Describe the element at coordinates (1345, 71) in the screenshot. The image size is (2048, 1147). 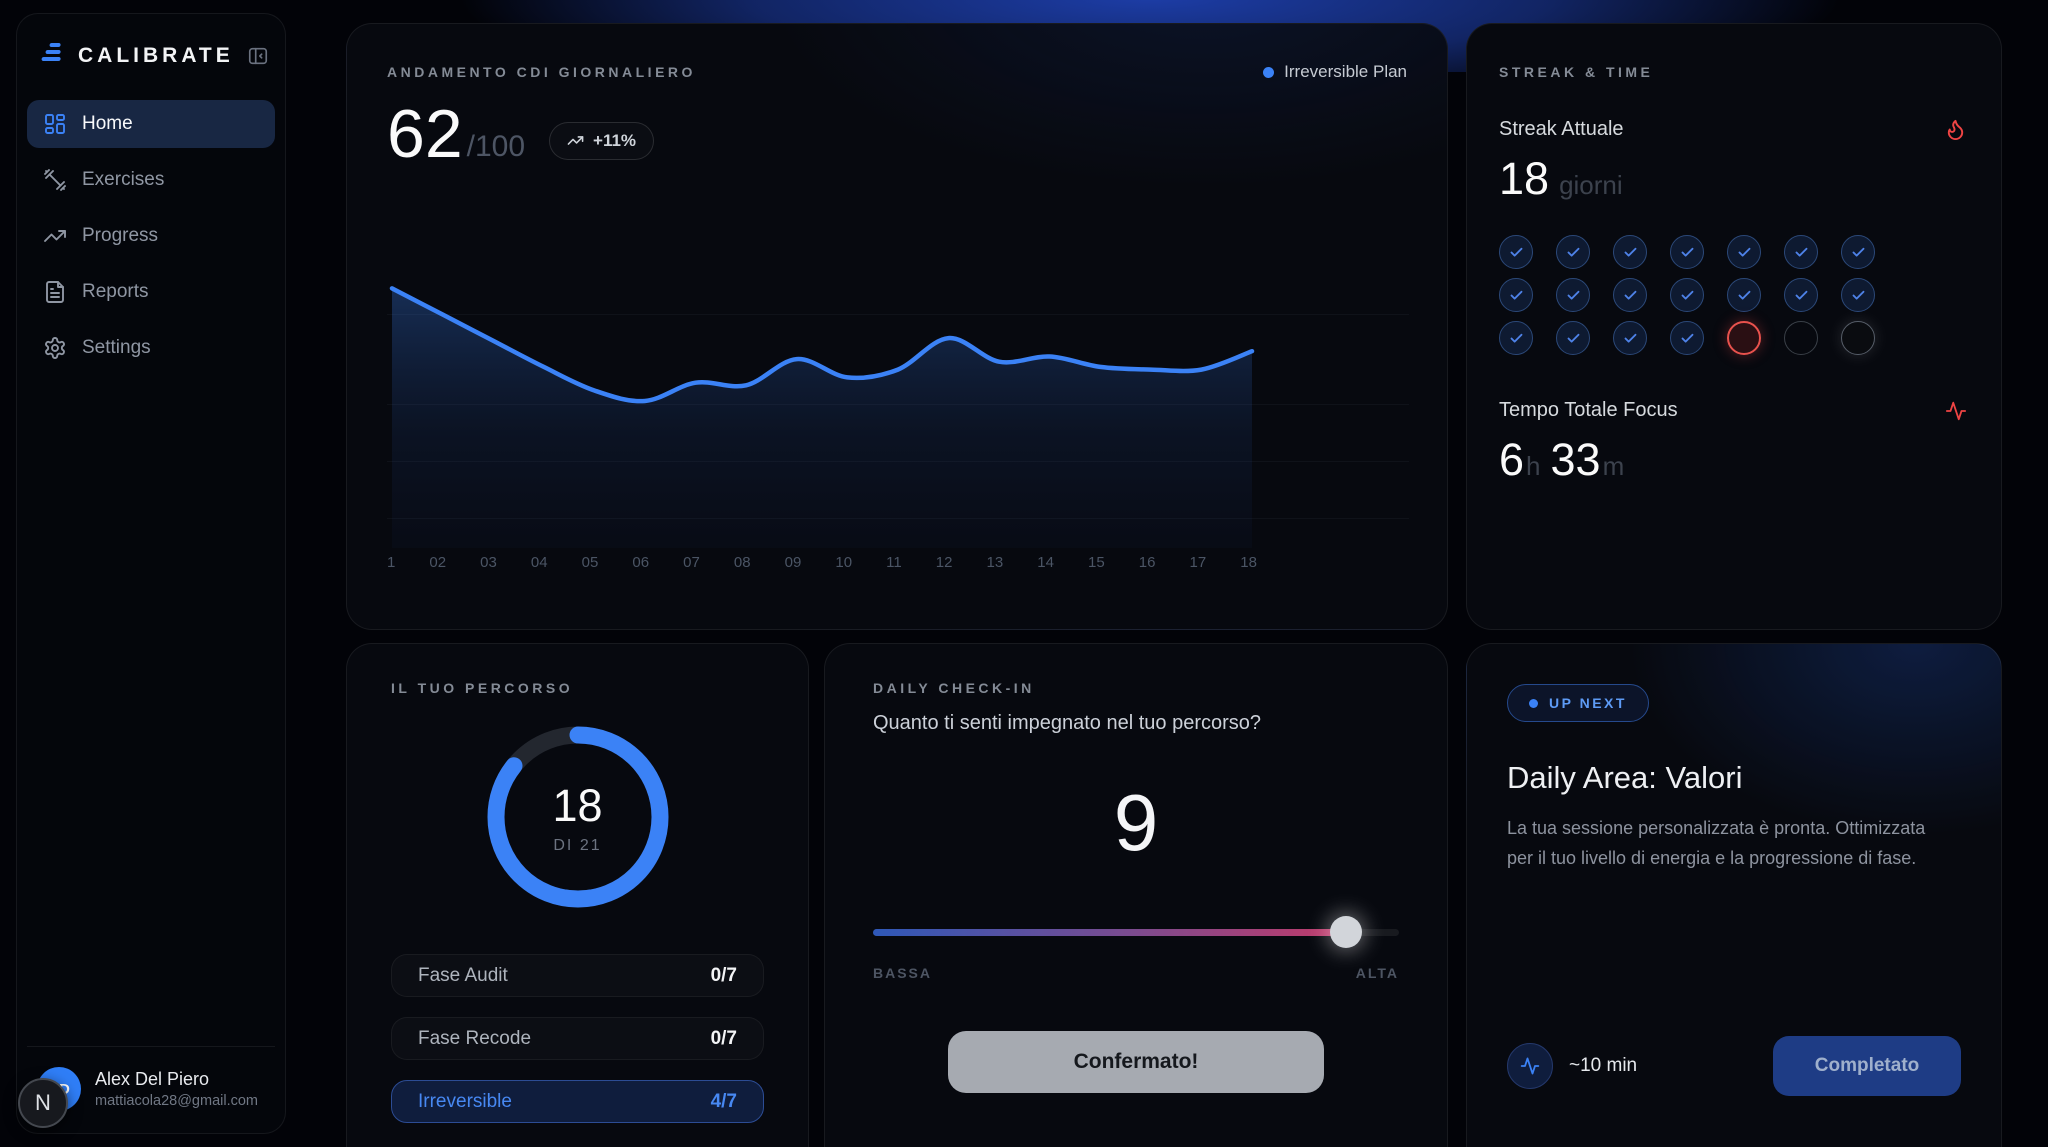
I see `legend-label: Irreversible Plan` at that location.